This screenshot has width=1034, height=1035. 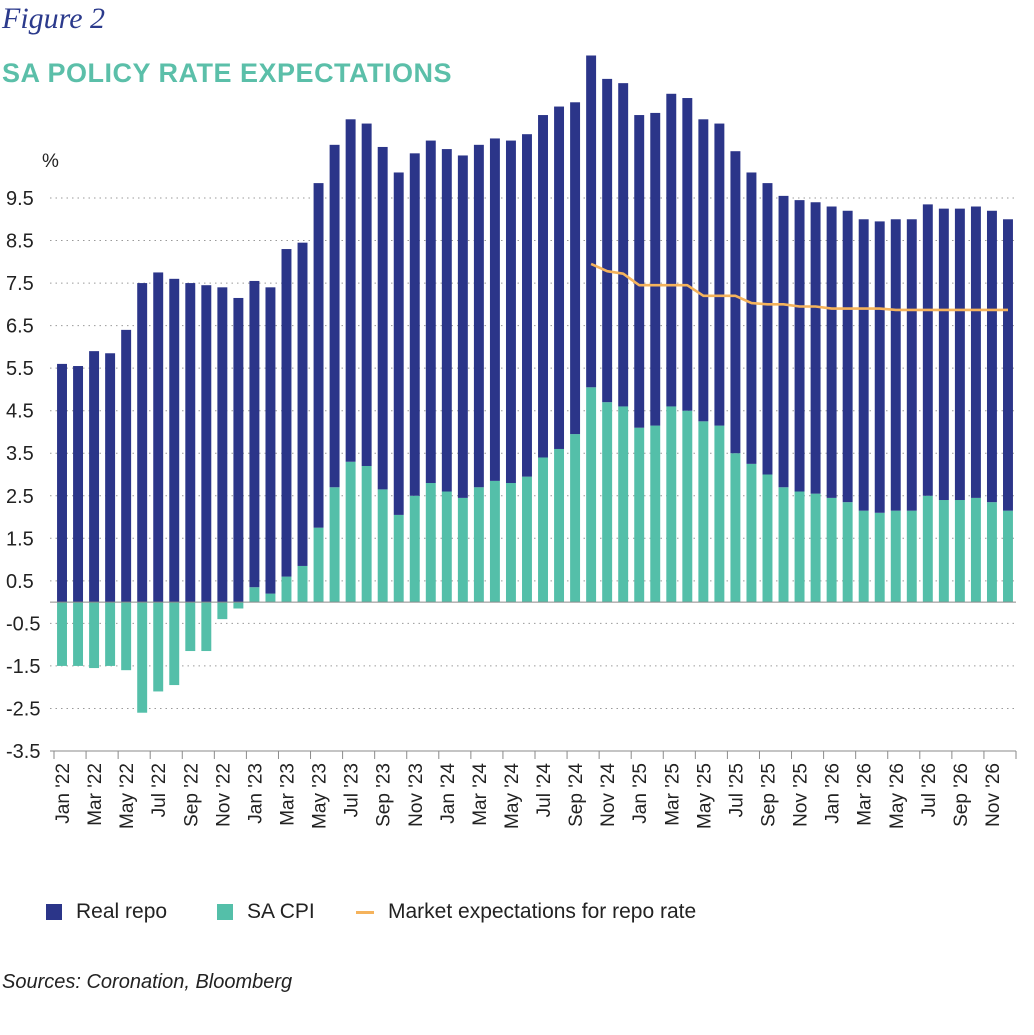 What do you see at coordinates (533, 680) in the screenshot?
I see `axes` at bounding box center [533, 680].